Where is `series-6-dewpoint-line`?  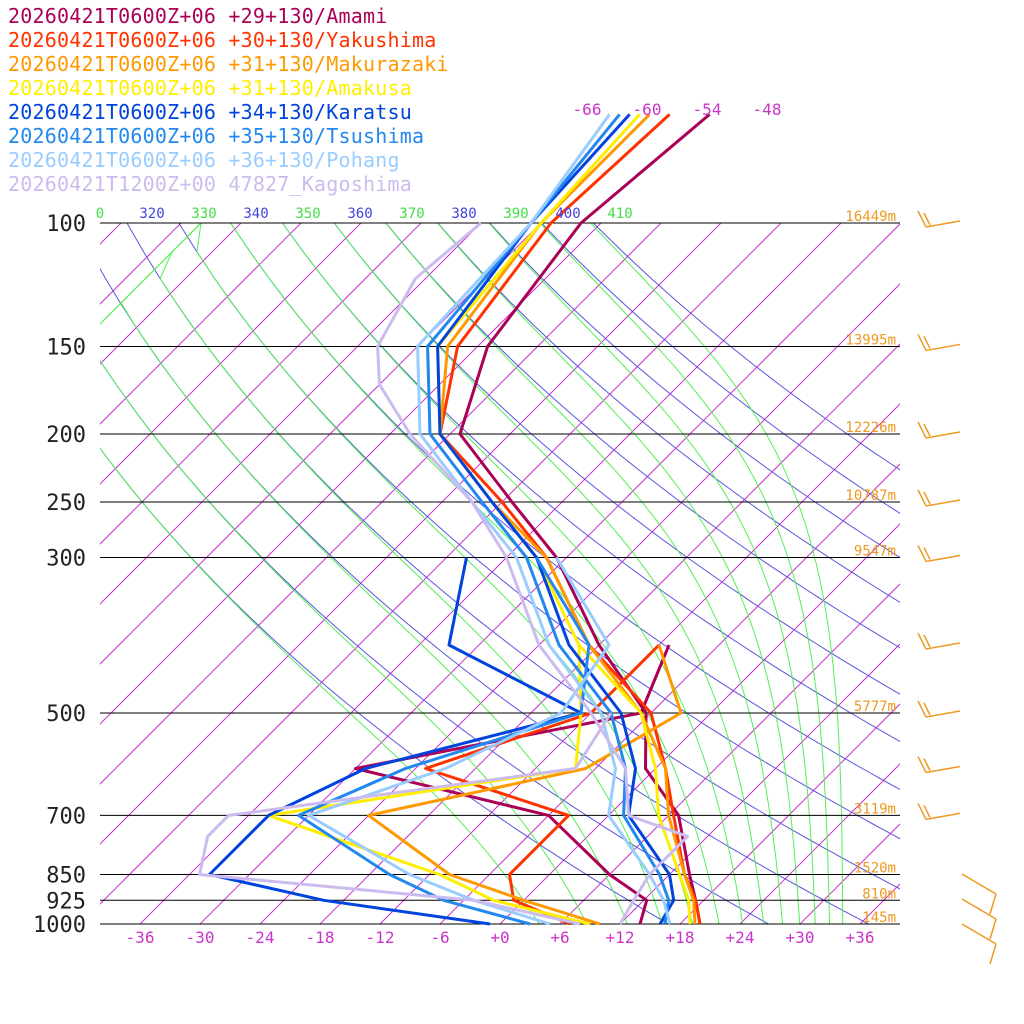 series-6-dewpoint-line is located at coordinates (459, 741).